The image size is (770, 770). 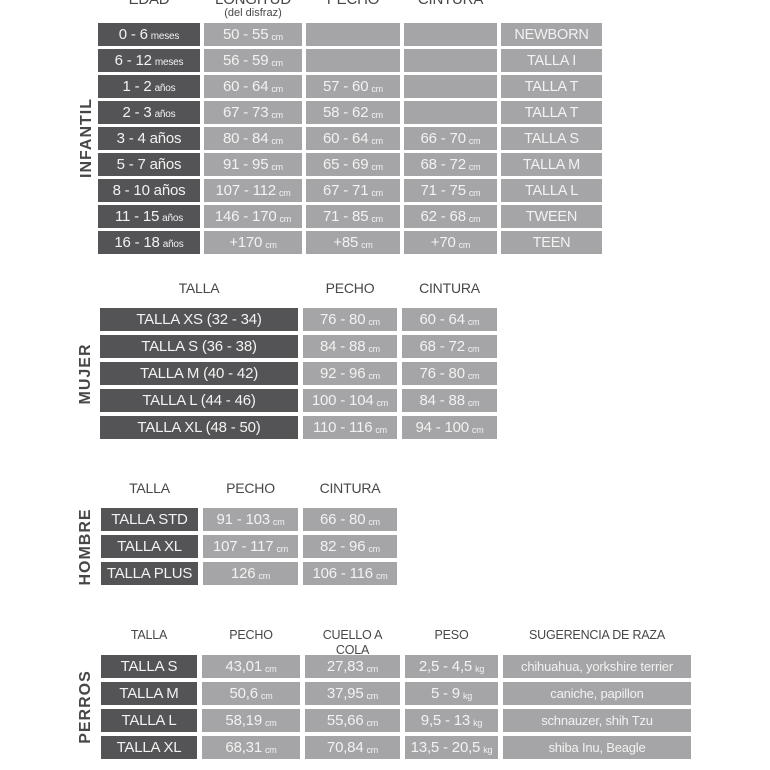 I want to click on table-cell: 50 - 55 cm, so click(x=253, y=34).